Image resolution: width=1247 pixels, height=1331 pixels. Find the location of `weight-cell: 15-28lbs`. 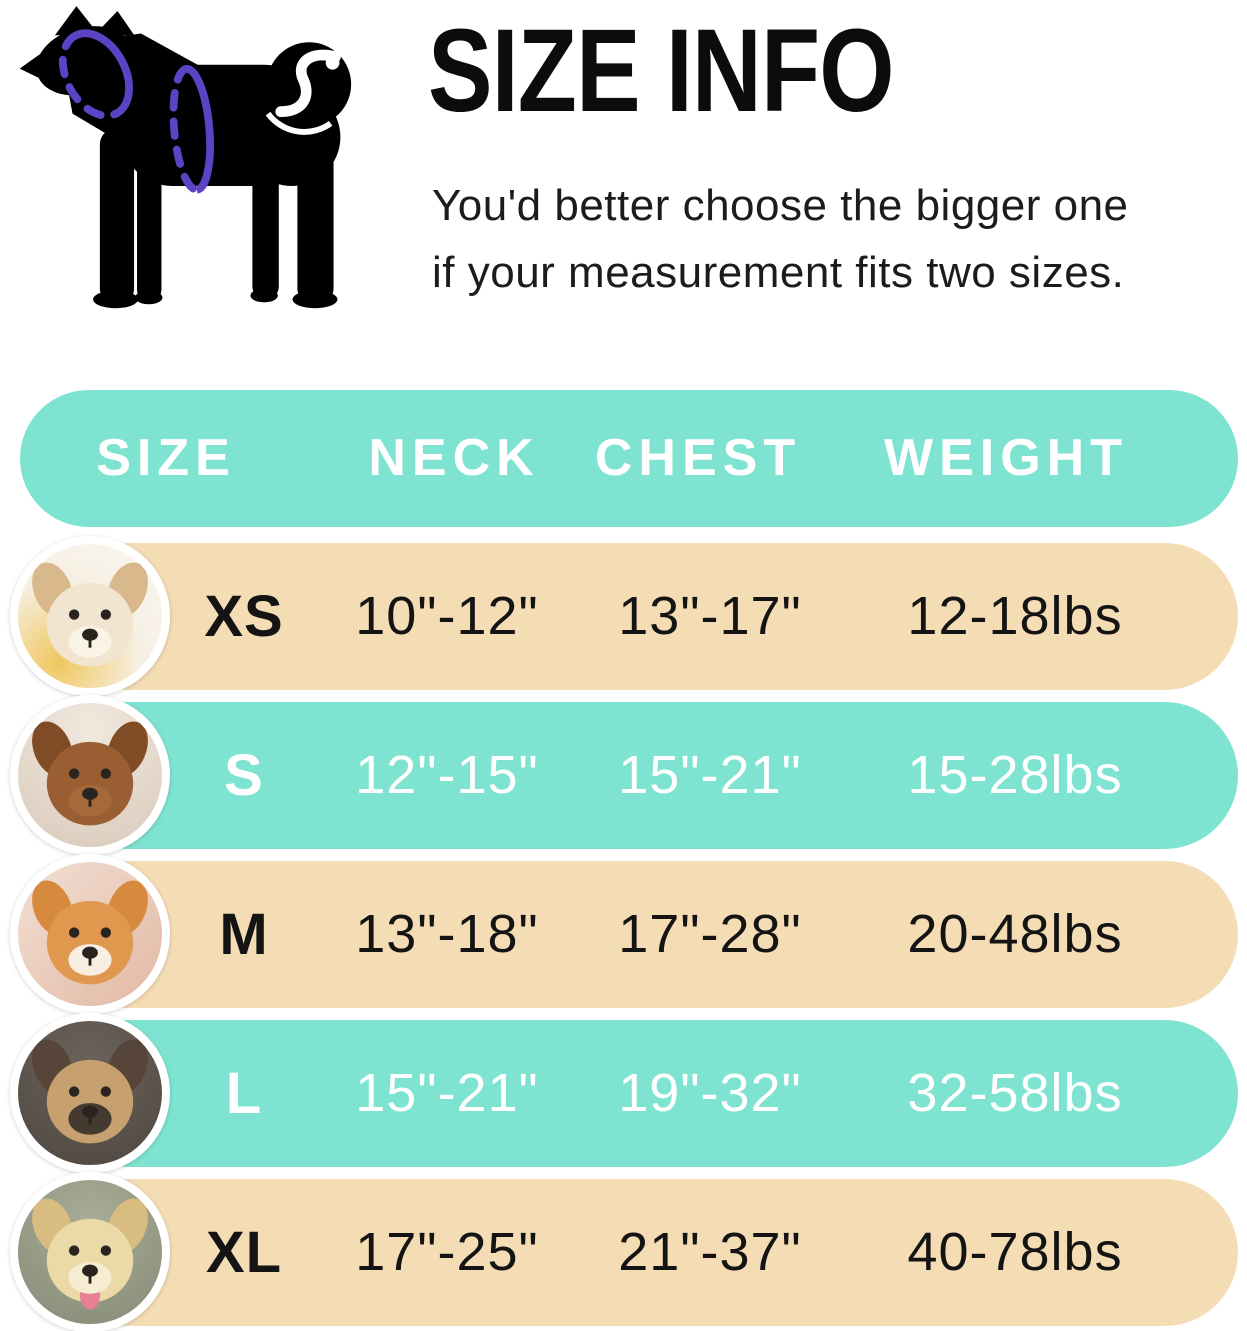

weight-cell: 15-28lbs is located at coordinates (1015, 775).